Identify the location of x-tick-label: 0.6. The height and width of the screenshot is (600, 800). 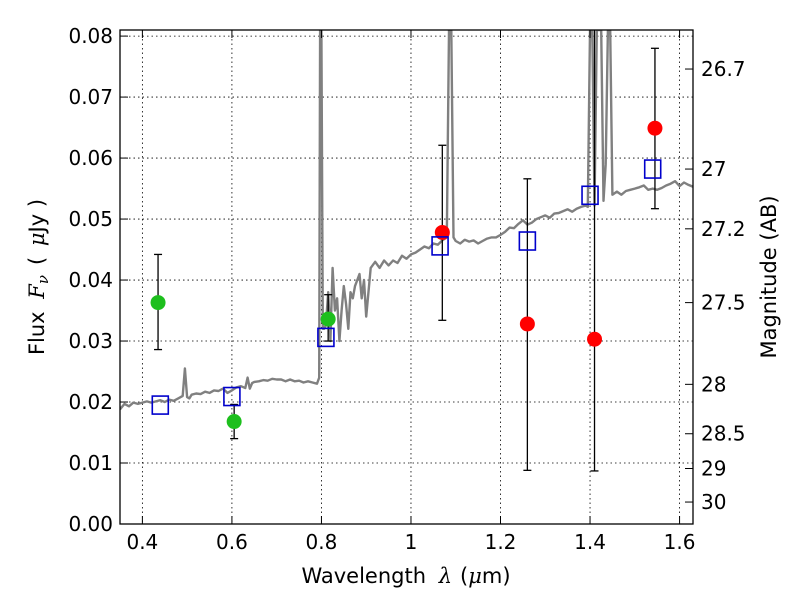
(232, 542).